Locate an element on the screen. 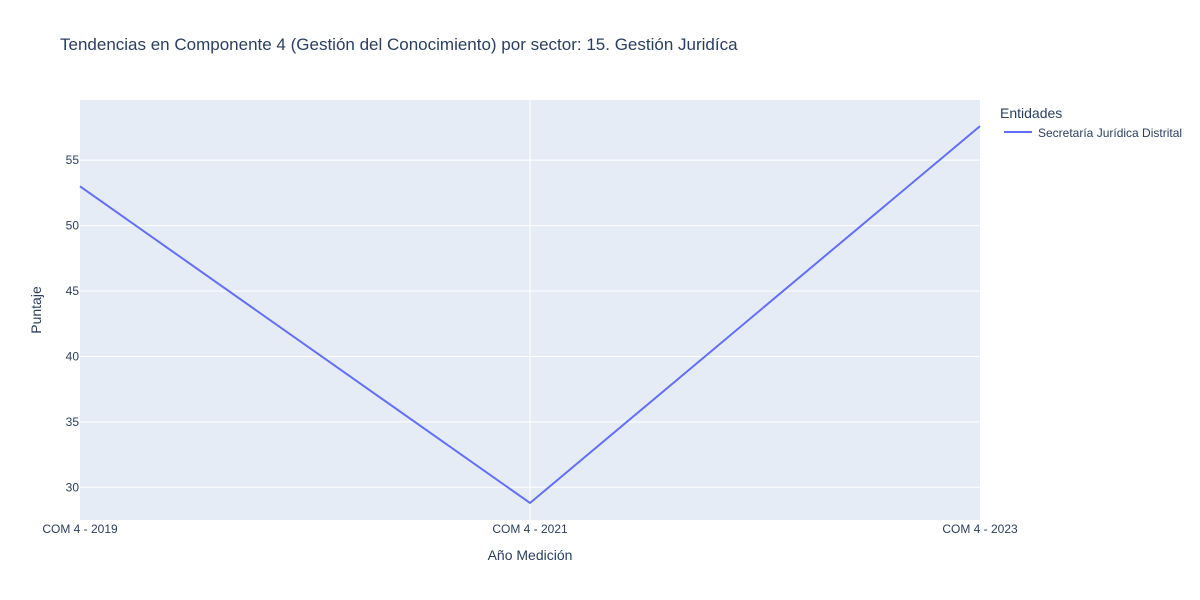 This screenshot has width=1200, height=600. x-axis-title: Año Medición is located at coordinates (530, 555).